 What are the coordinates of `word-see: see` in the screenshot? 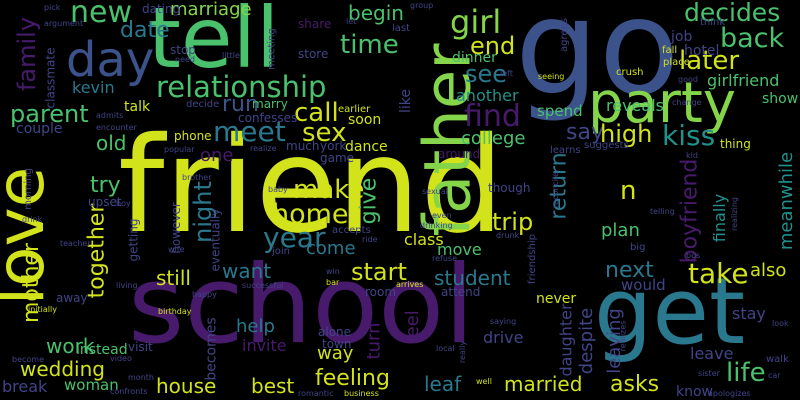 It's located at (486, 74).